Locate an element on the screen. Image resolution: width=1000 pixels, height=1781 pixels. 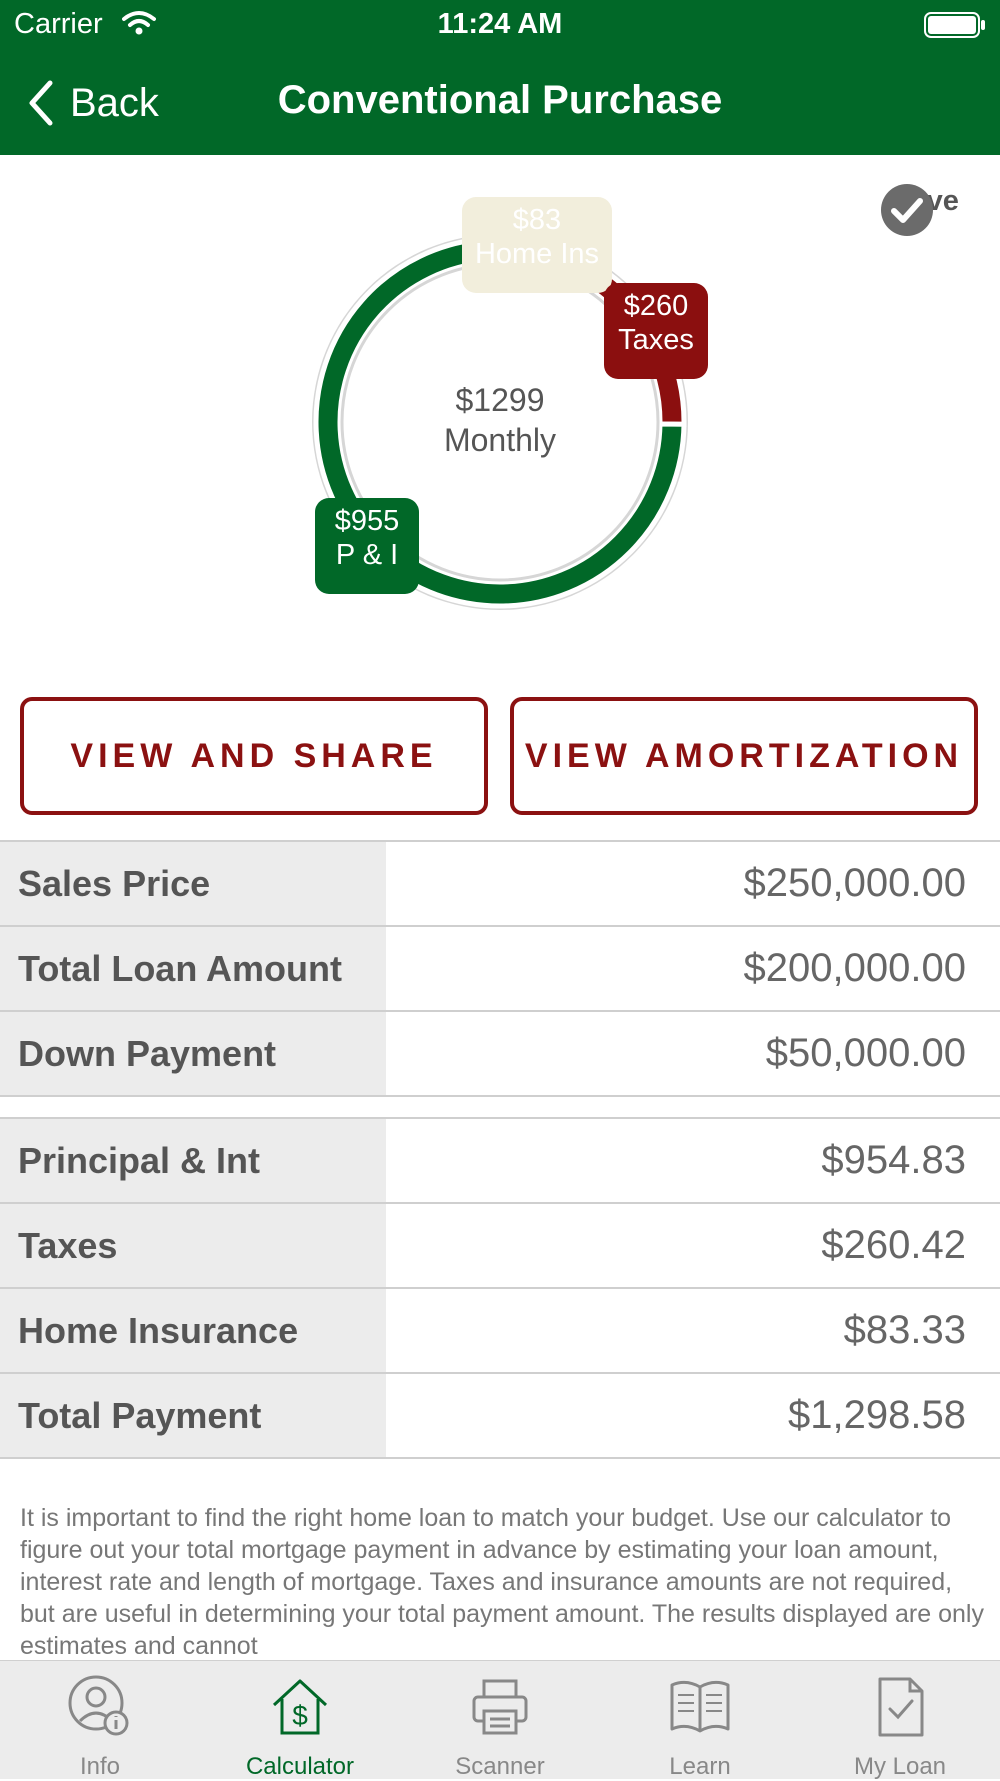
row-value: $200,000.00 is located at coordinates (854, 968).